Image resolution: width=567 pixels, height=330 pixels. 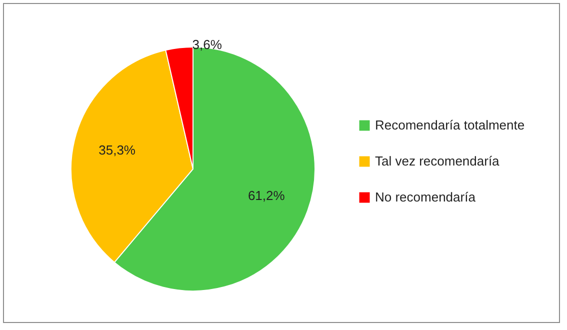 I want to click on data-label: 35,3%, so click(x=117, y=150).